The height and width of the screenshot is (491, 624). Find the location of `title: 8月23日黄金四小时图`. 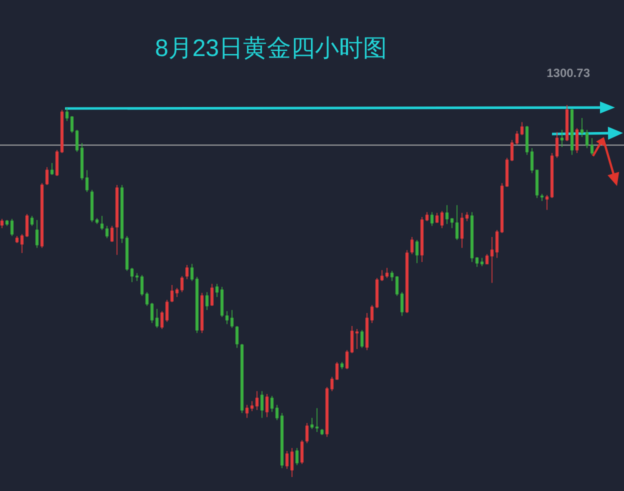

title: 8月23日黄金四小时图 is located at coordinates (271, 48).